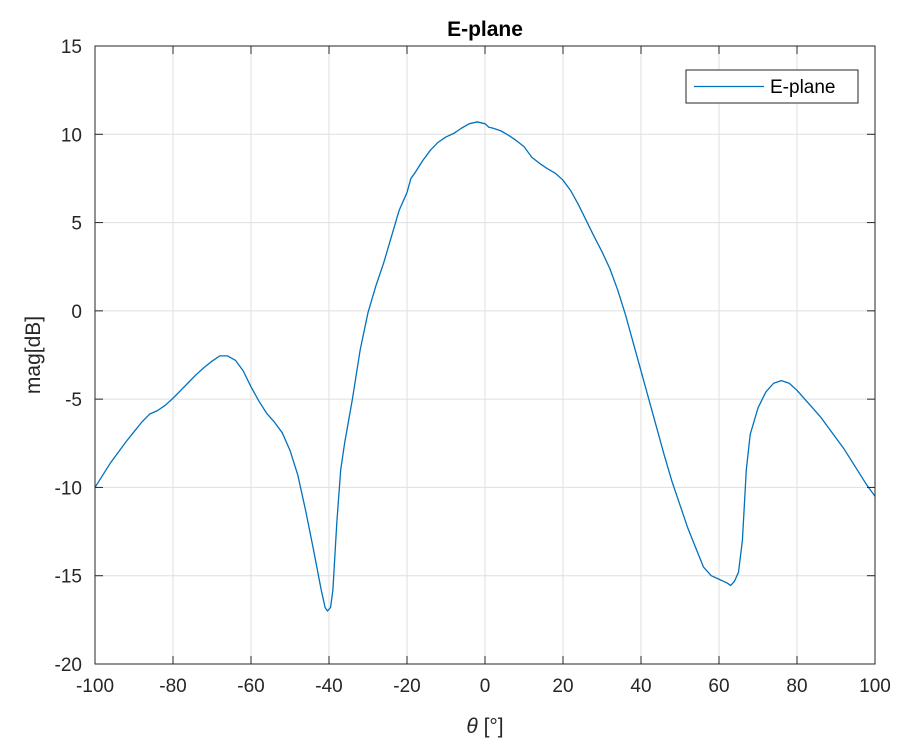 The width and height of the screenshot is (902, 747). I want to click on y-tick-label: 15, so click(71, 47).